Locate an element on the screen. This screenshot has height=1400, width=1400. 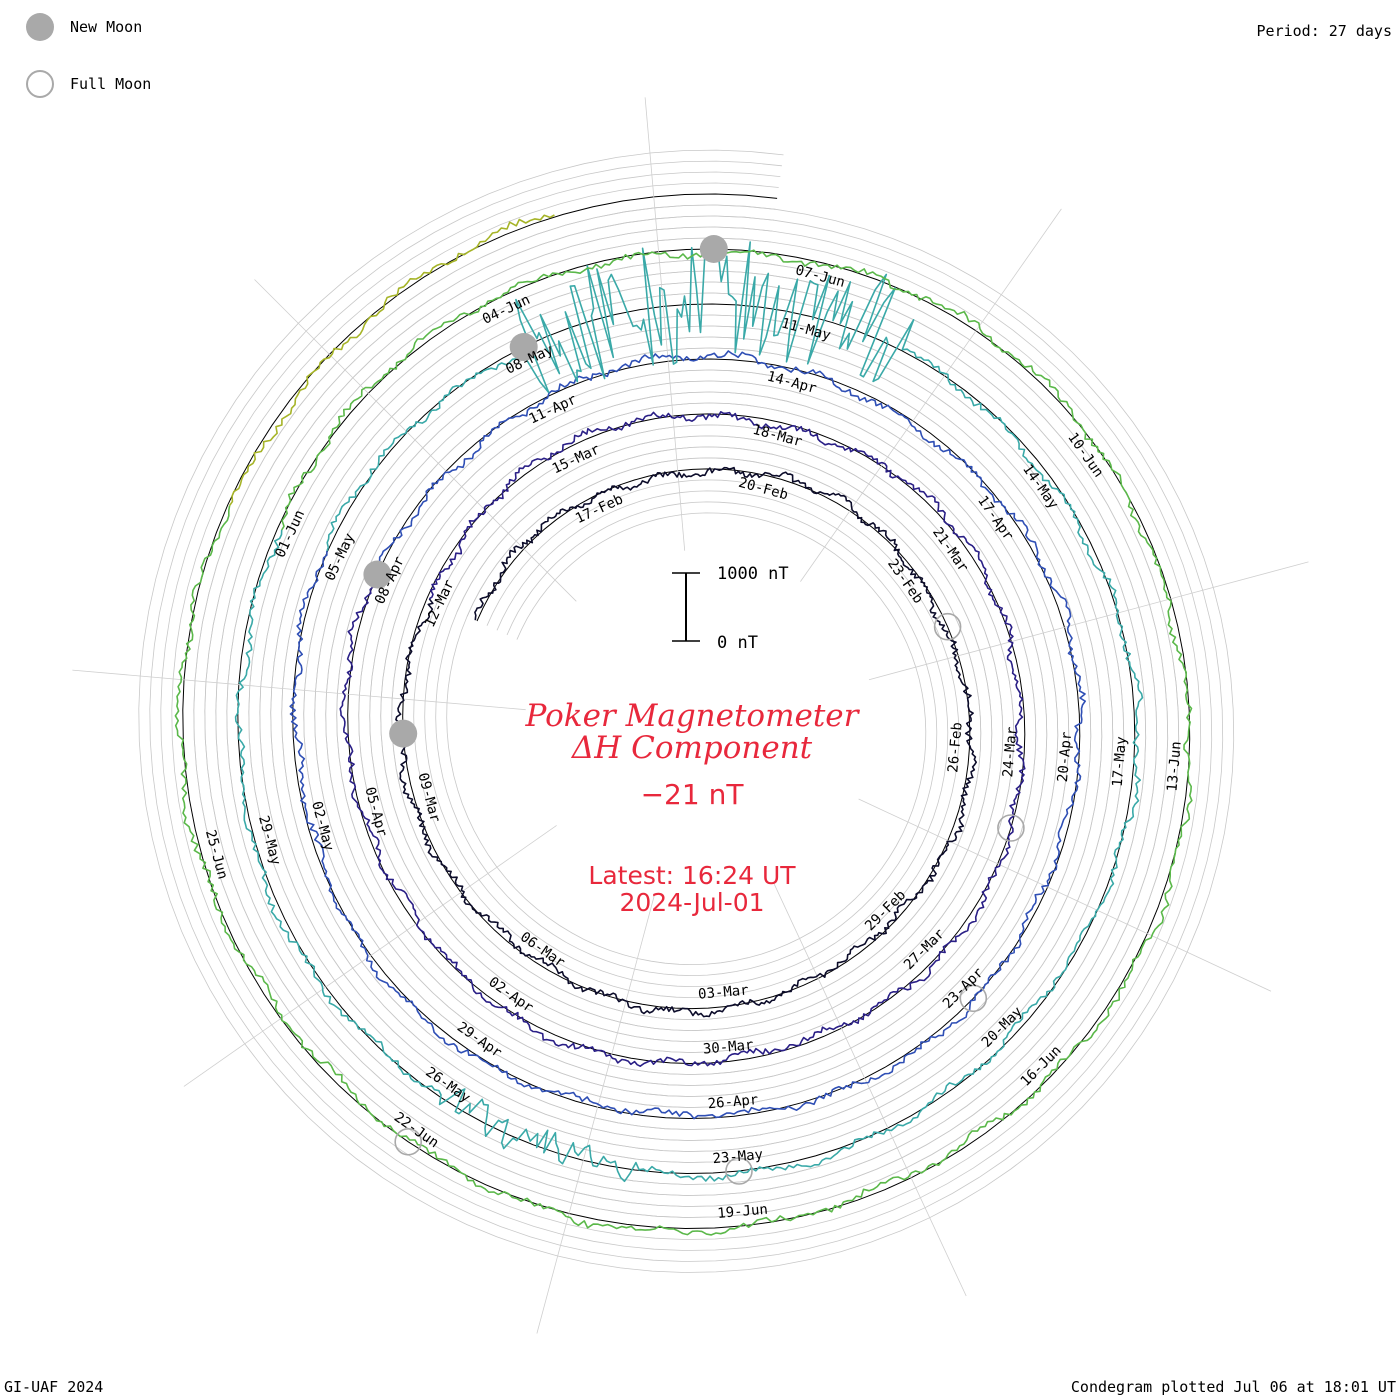
date-label: 20-Apr is located at coordinates (1065, 757).